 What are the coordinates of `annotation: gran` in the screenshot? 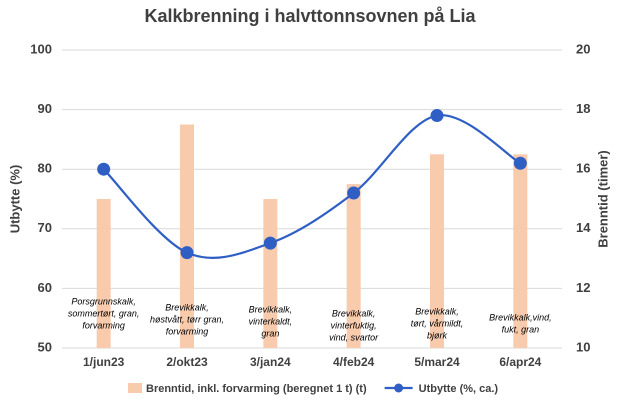 It's located at (270, 333).